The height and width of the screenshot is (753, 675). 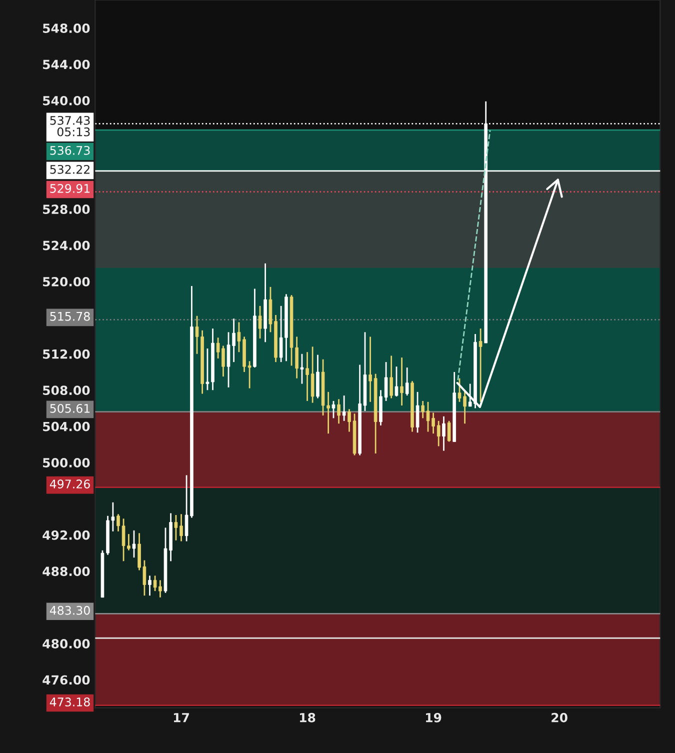 I want to click on ref-line-label: 537.43 05:13, so click(x=70, y=126).